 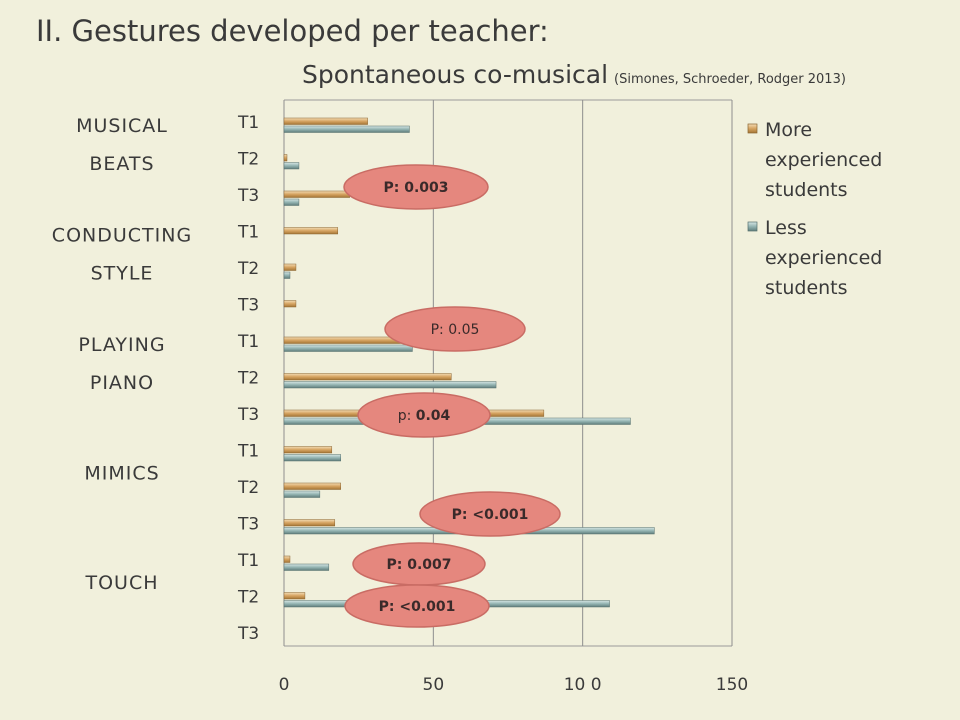 I want to click on subtitle-text: Spontaneous co-musical, so click(x=455, y=74).